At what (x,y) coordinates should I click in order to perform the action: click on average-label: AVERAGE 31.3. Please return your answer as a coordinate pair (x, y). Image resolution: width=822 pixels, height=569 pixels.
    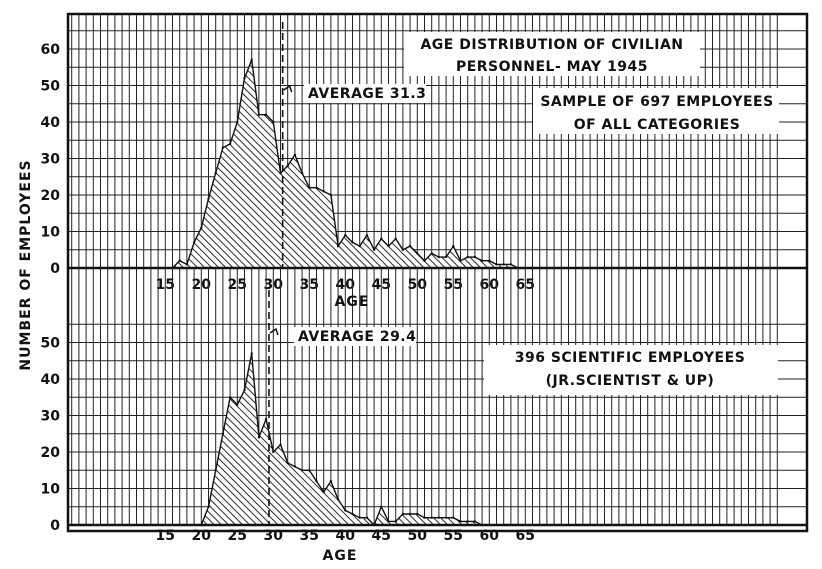
    Looking at the image, I should click on (367, 94).